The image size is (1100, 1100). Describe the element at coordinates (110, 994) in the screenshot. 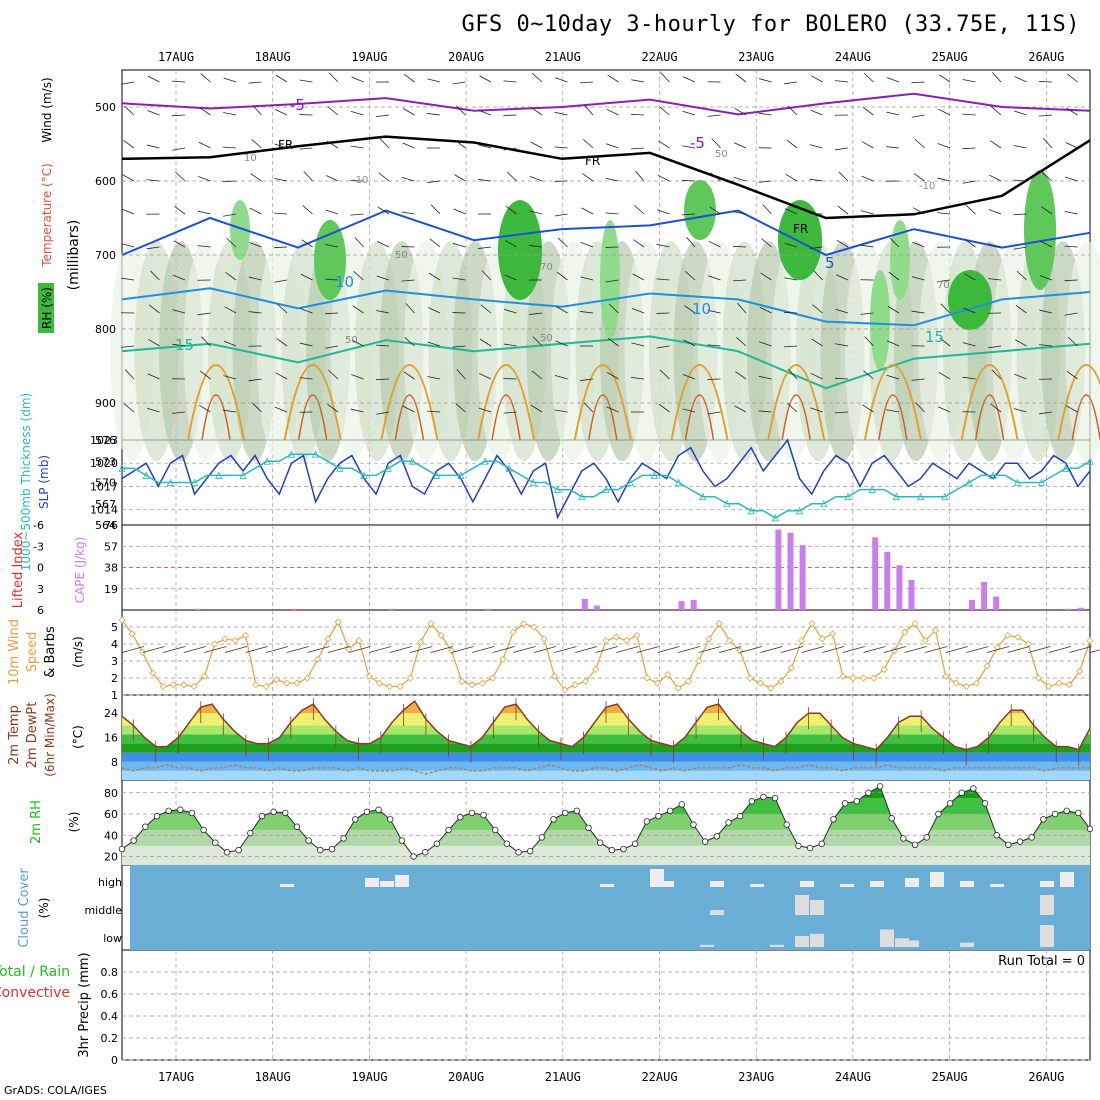

I see `precip-tick: 0.6` at that location.